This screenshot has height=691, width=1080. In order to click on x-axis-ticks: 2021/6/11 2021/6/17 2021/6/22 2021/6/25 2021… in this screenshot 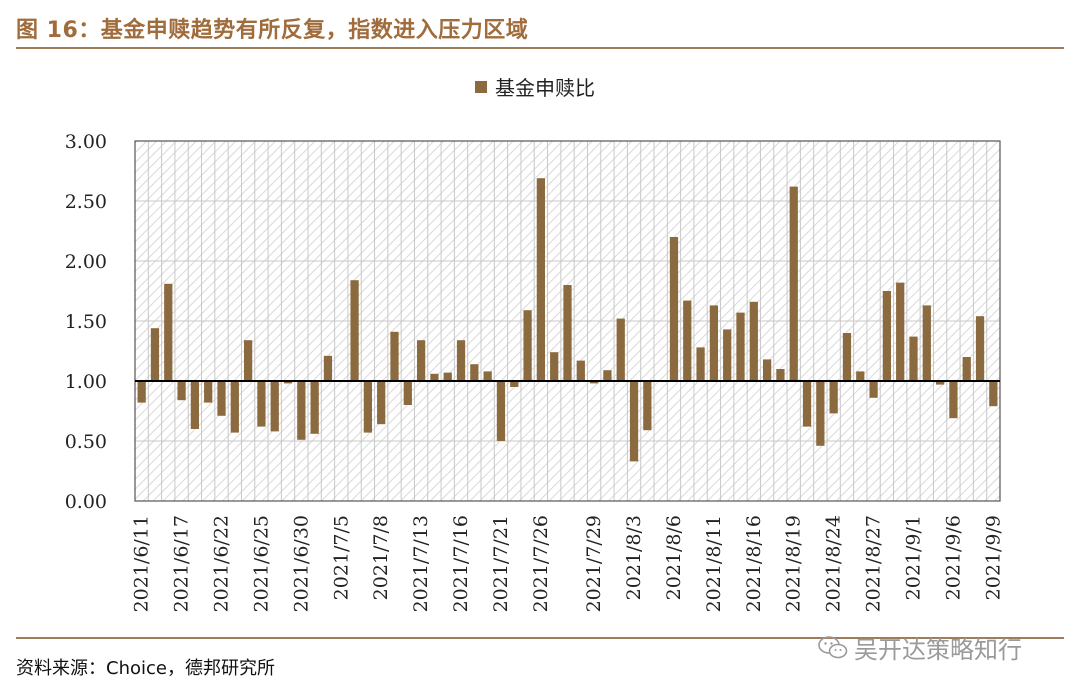, I will do `click(568, 563)`.